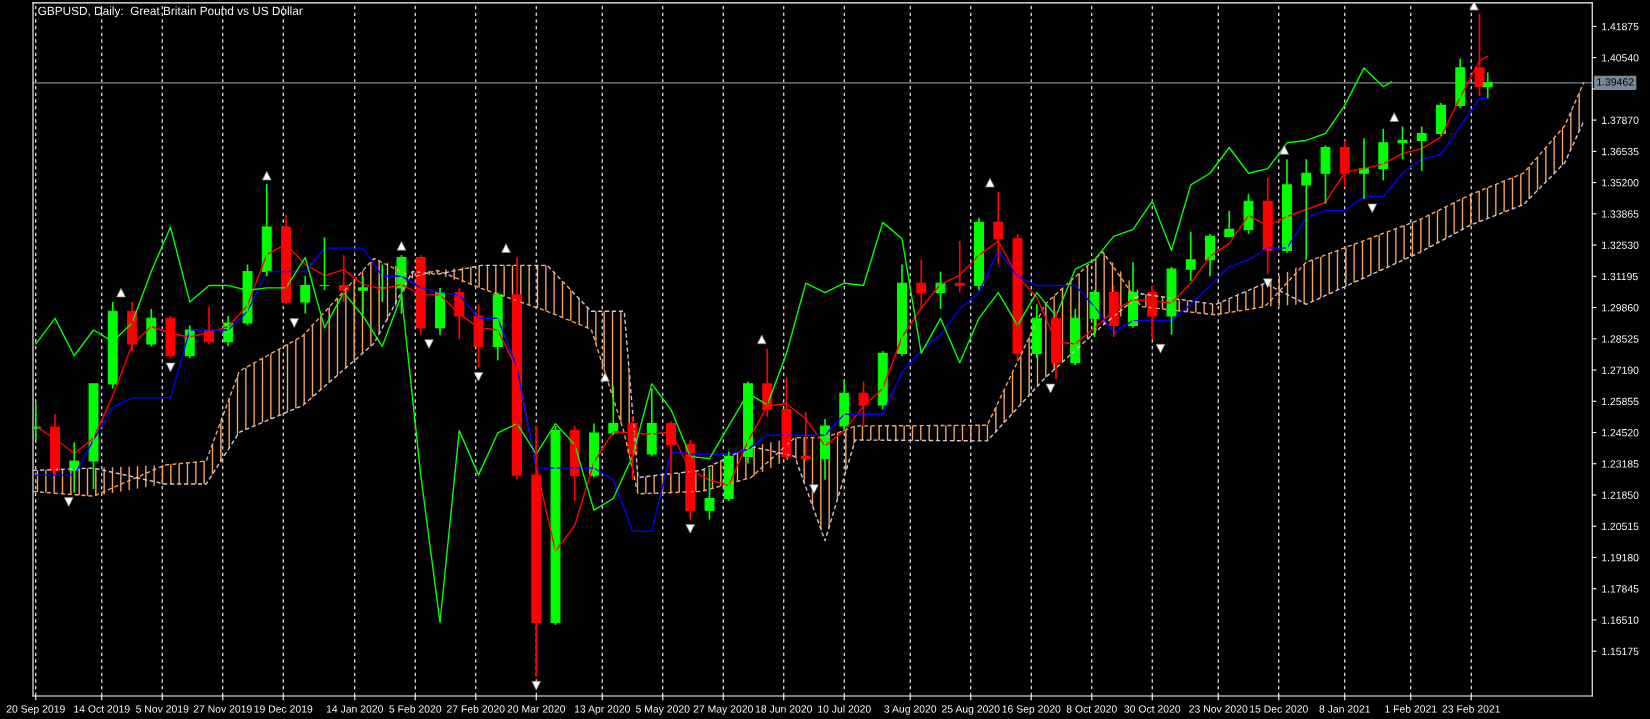 The image size is (1650, 719). I want to click on y-tick-label: 1.37870, so click(1620, 120).